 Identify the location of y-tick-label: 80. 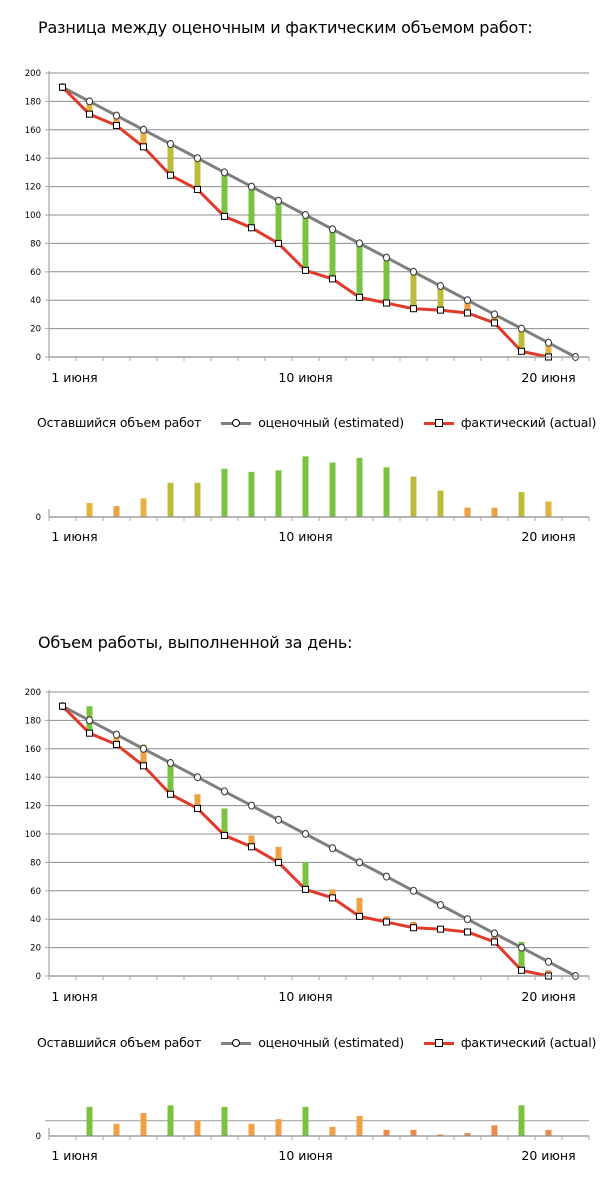
(35, 863).